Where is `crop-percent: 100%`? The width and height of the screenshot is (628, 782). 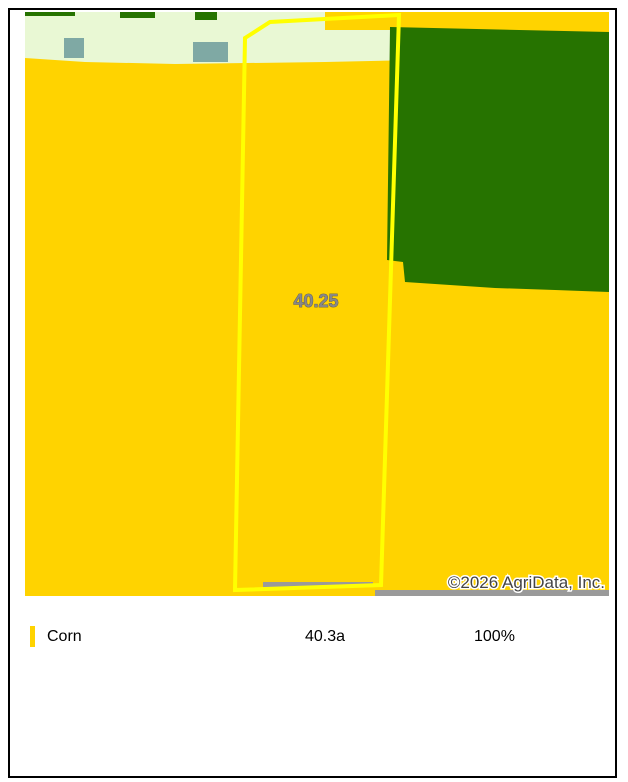 crop-percent: 100% is located at coordinates (494, 636).